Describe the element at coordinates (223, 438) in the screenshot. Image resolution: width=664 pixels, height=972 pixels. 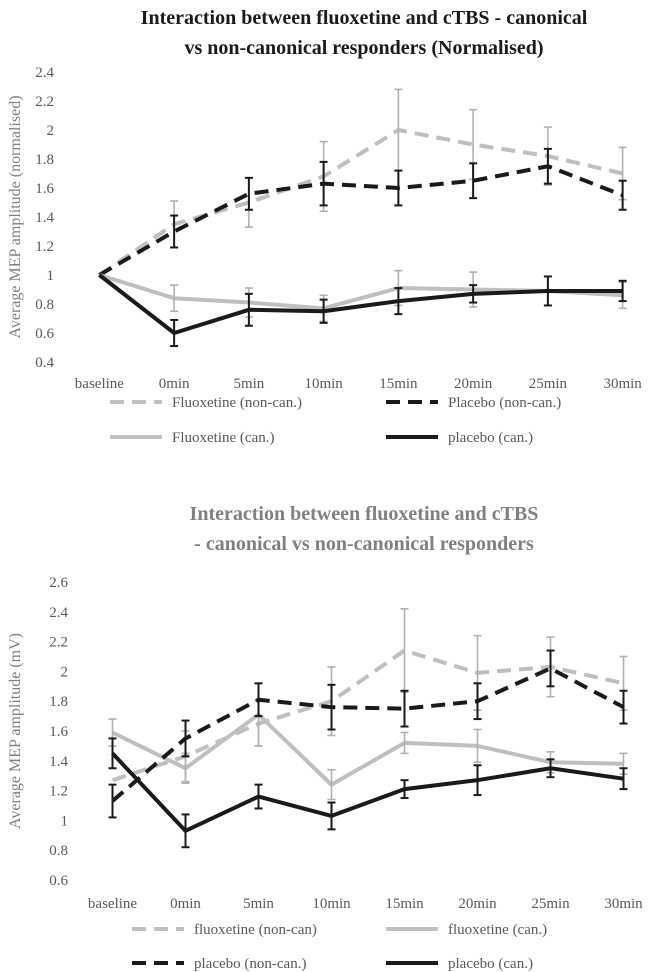
I see `legend-label: Fluoxetine (can.)` at that location.